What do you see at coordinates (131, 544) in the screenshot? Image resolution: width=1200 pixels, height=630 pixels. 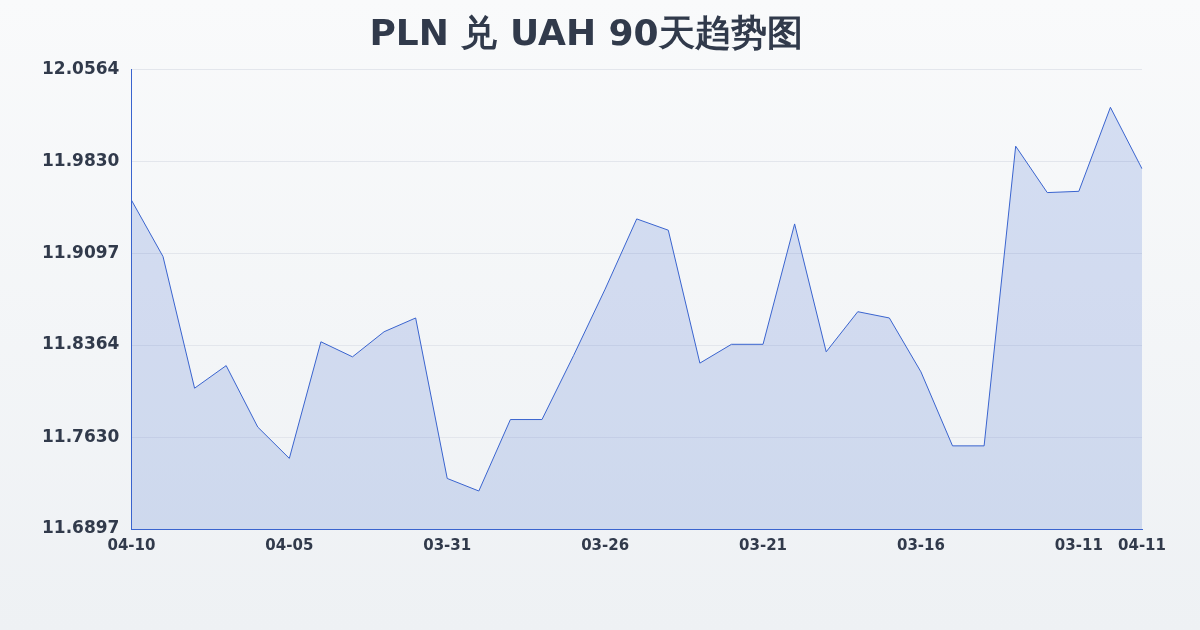 I see `x-tick-label: 04-10` at bounding box center [131, 544].